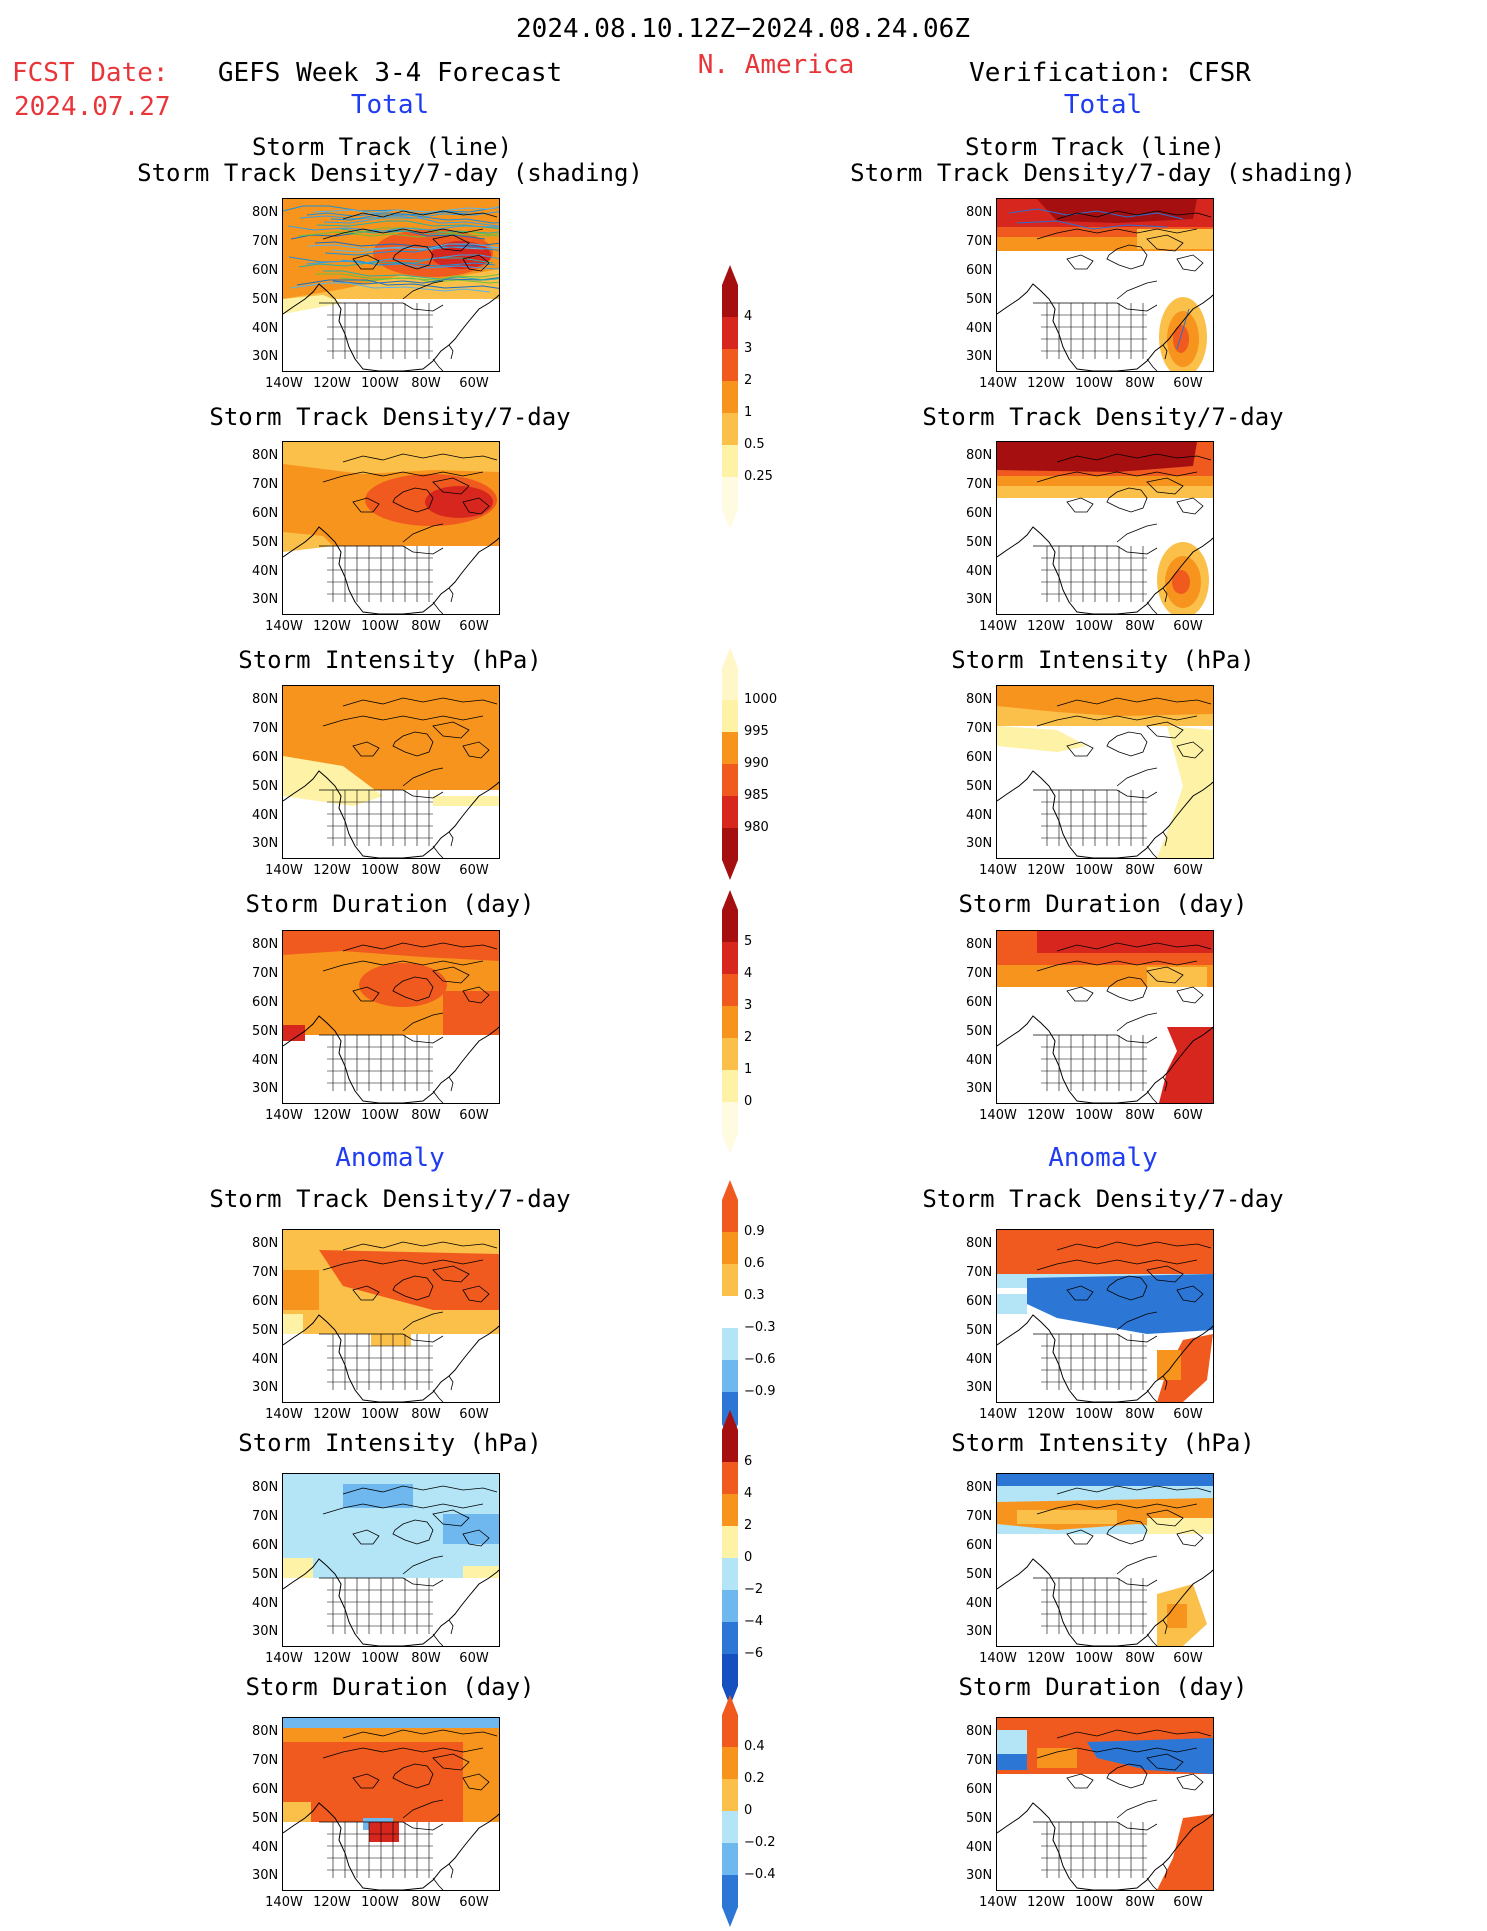 Image resolution: width=1487 pixels, height=1931 pixels. Describe the element at coordinates (760, 1874) in the screenshot. I see `colorbar-tick-label: −0.4` at that location.